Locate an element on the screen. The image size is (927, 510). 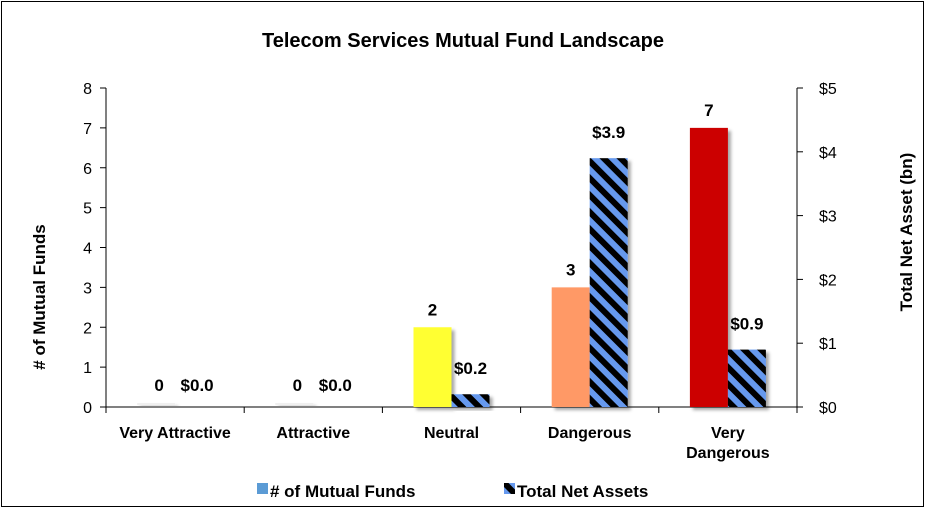
legend: # of Mutual Funds Total Net Assets is located at coordinates (452, 491).